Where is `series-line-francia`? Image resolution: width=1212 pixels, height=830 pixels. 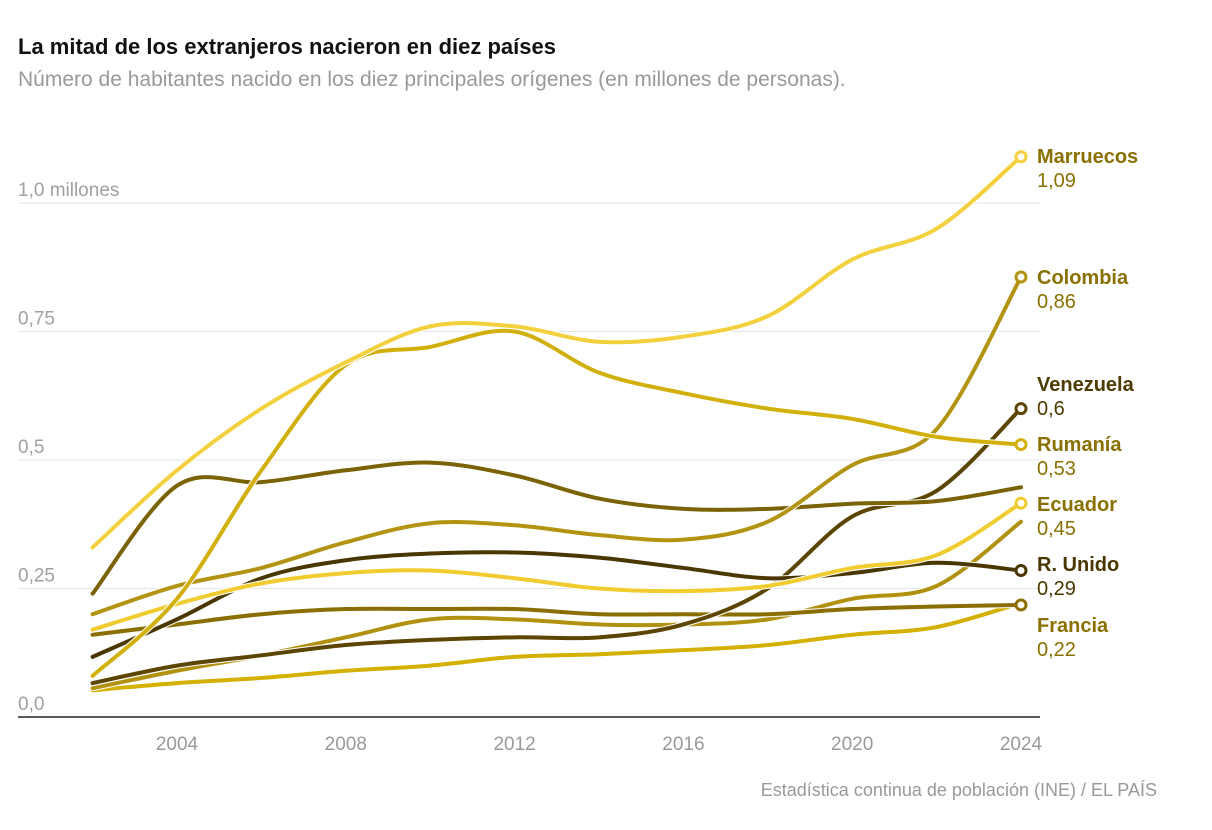
series-line-francia is located at coordinates (556, 619).